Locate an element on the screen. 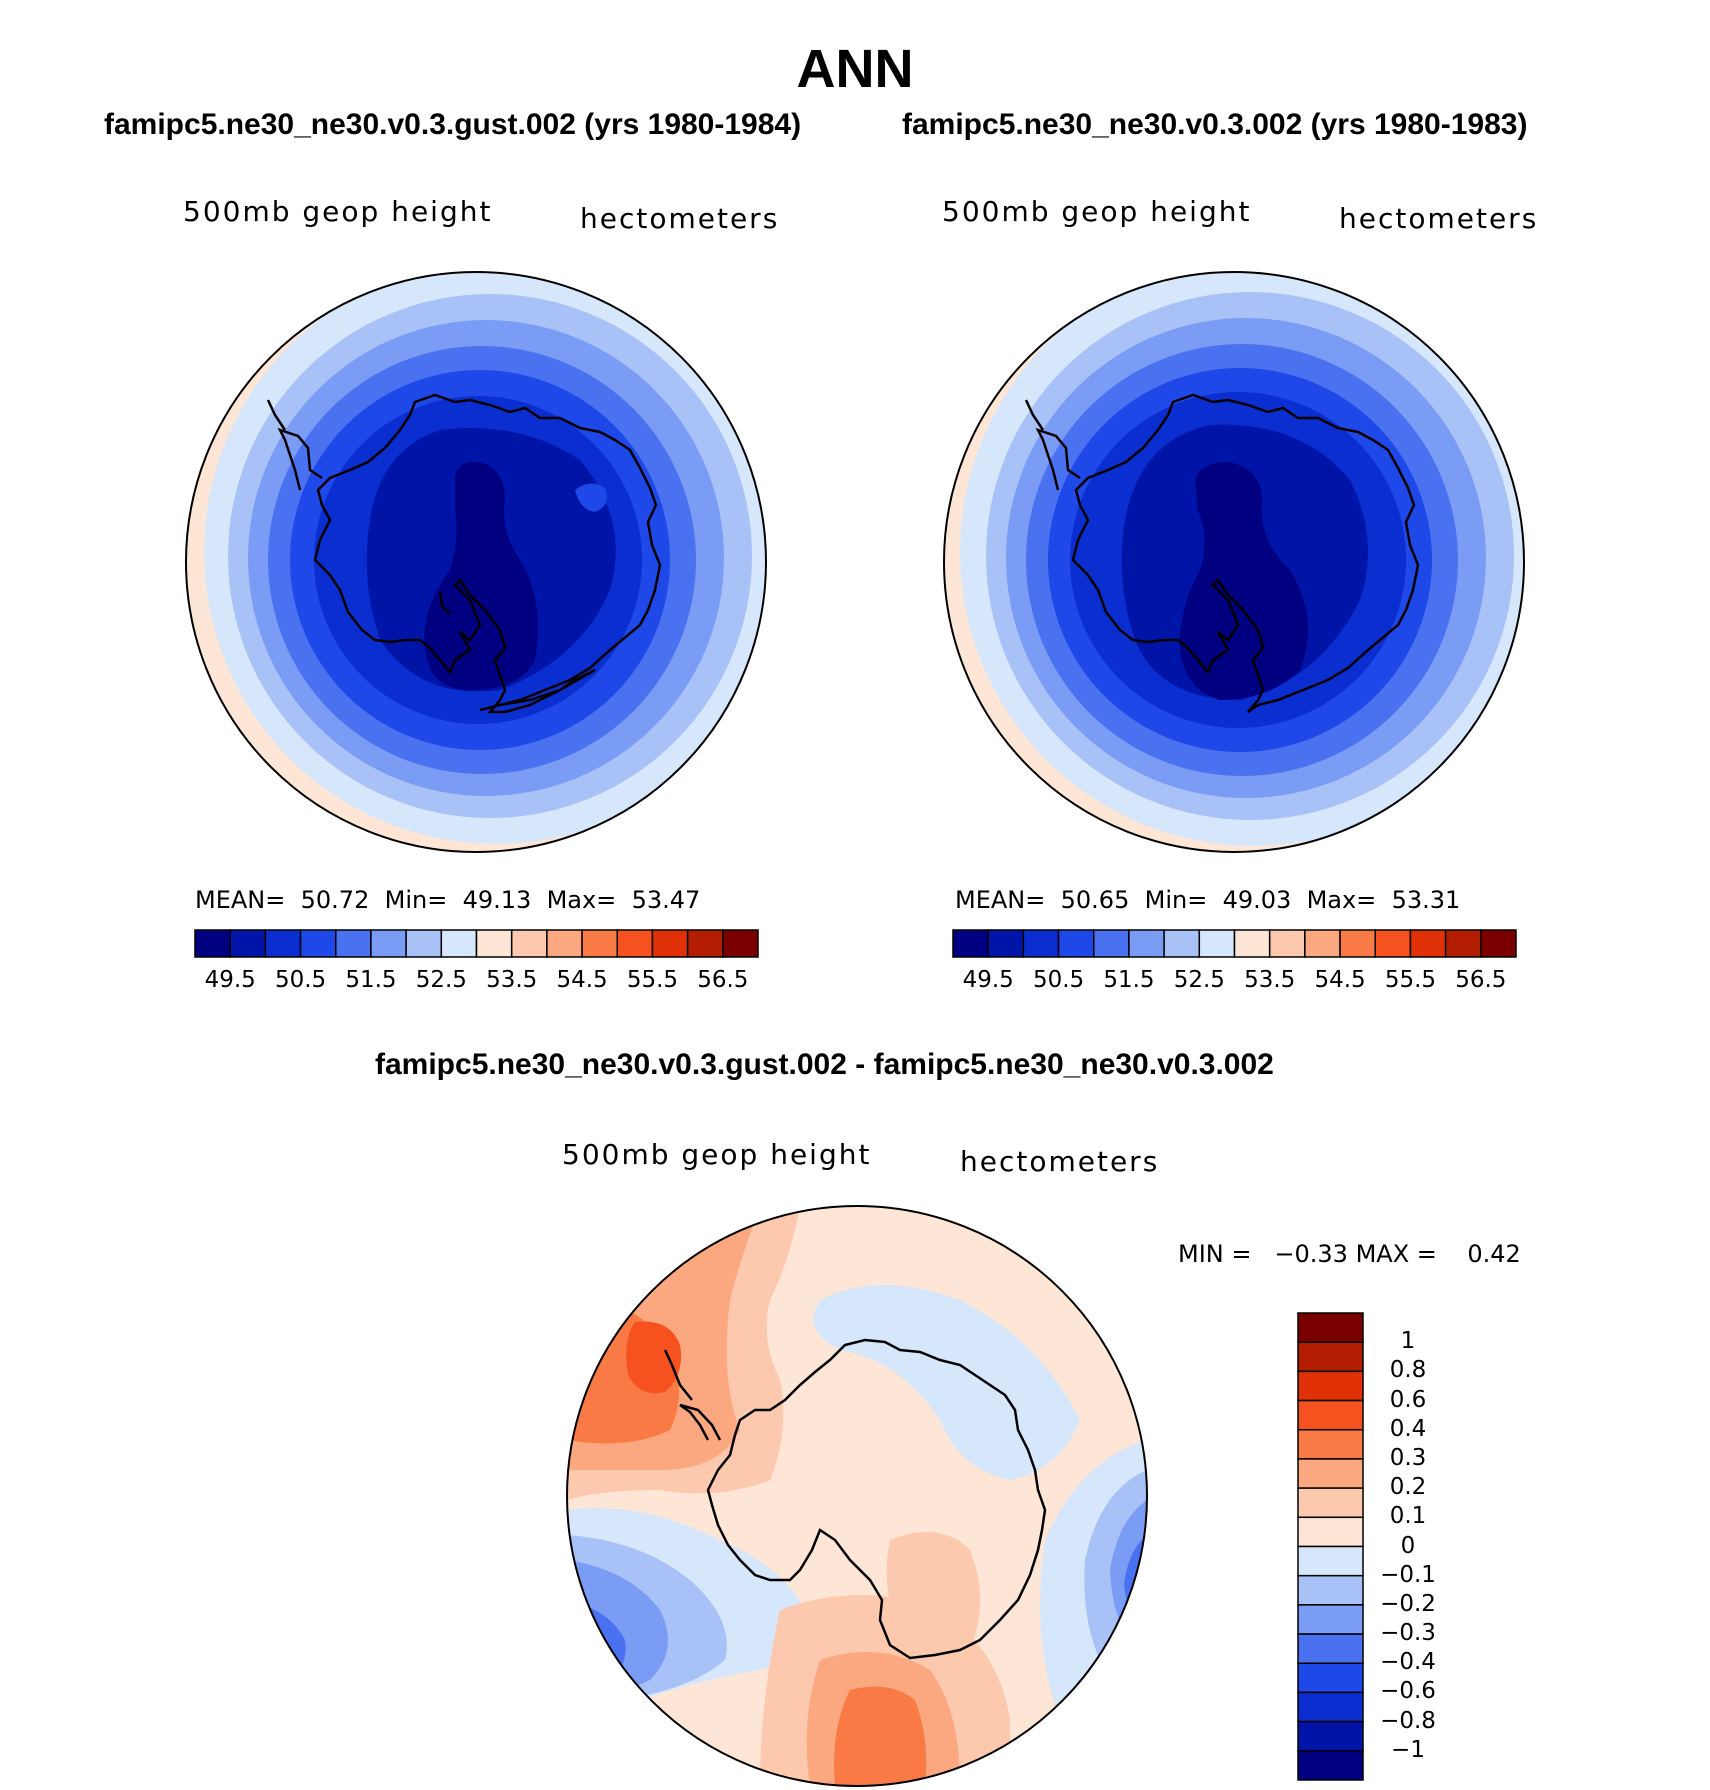 This screenshot has height=1790, width=1710. panel2-stats: MEAN= 50.65 Min= 49.03 Max= 53.31 is located at coordinates (1207, 900).